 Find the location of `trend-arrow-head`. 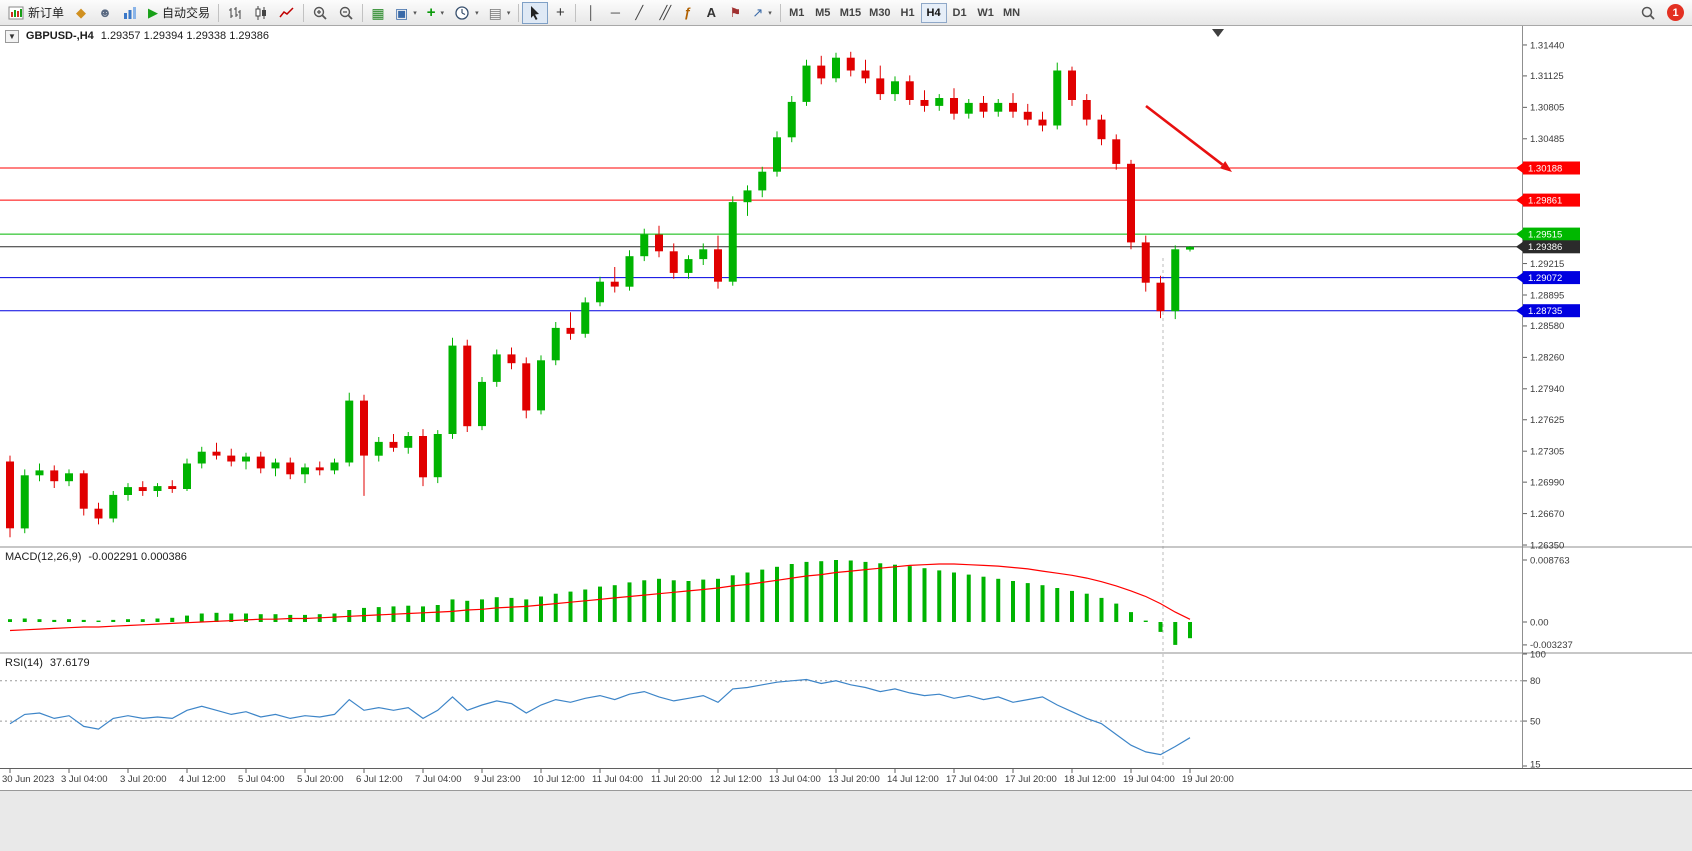

trend-arrow-head is located at coordinates (1225, 166).